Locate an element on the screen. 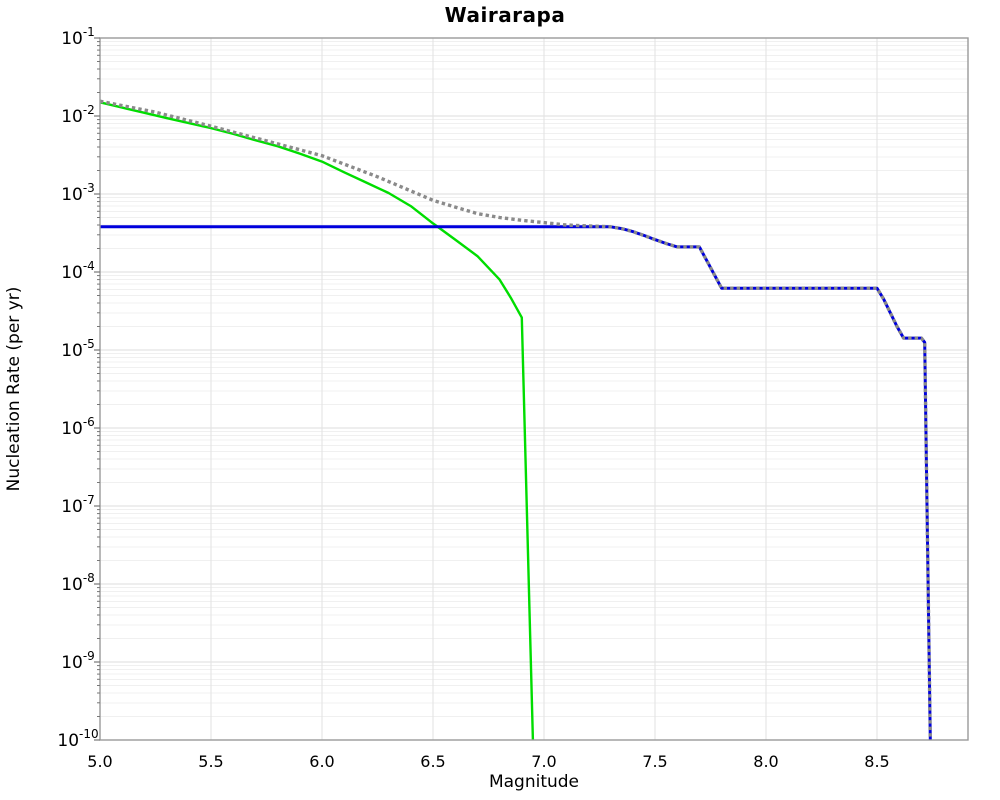  y-tick-label: 10⁻¹ is located at coordinates (78, 37).